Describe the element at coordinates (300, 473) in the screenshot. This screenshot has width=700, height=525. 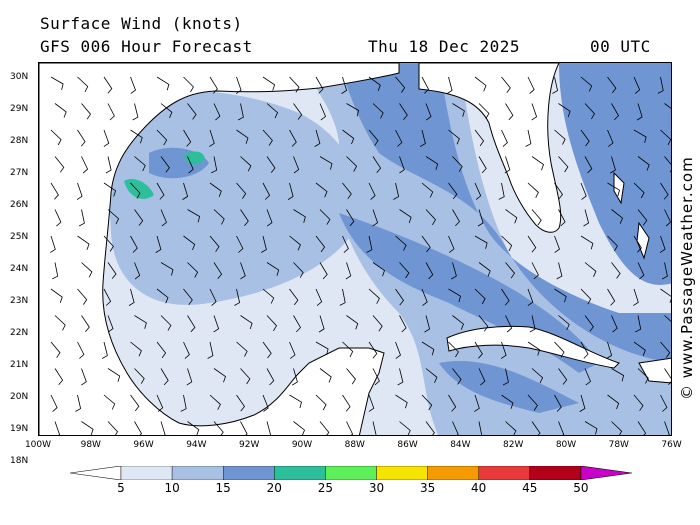
I see `colorbar-swatch` at that location.